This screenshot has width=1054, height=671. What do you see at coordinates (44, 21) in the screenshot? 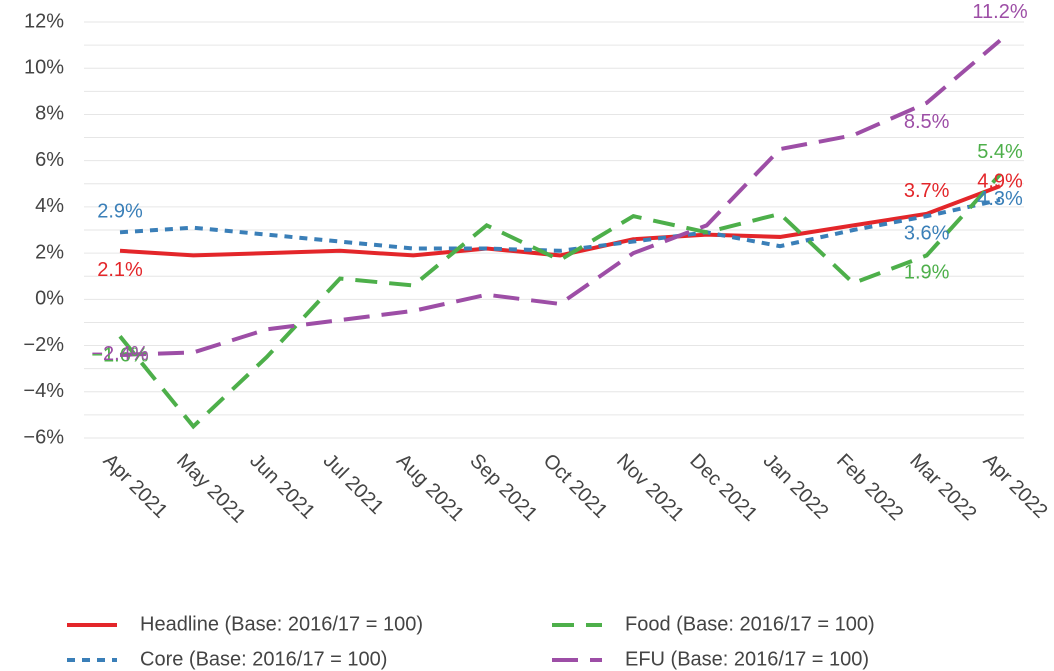
I see `y-tick-label: 12%` at bounding box center [44, 21].